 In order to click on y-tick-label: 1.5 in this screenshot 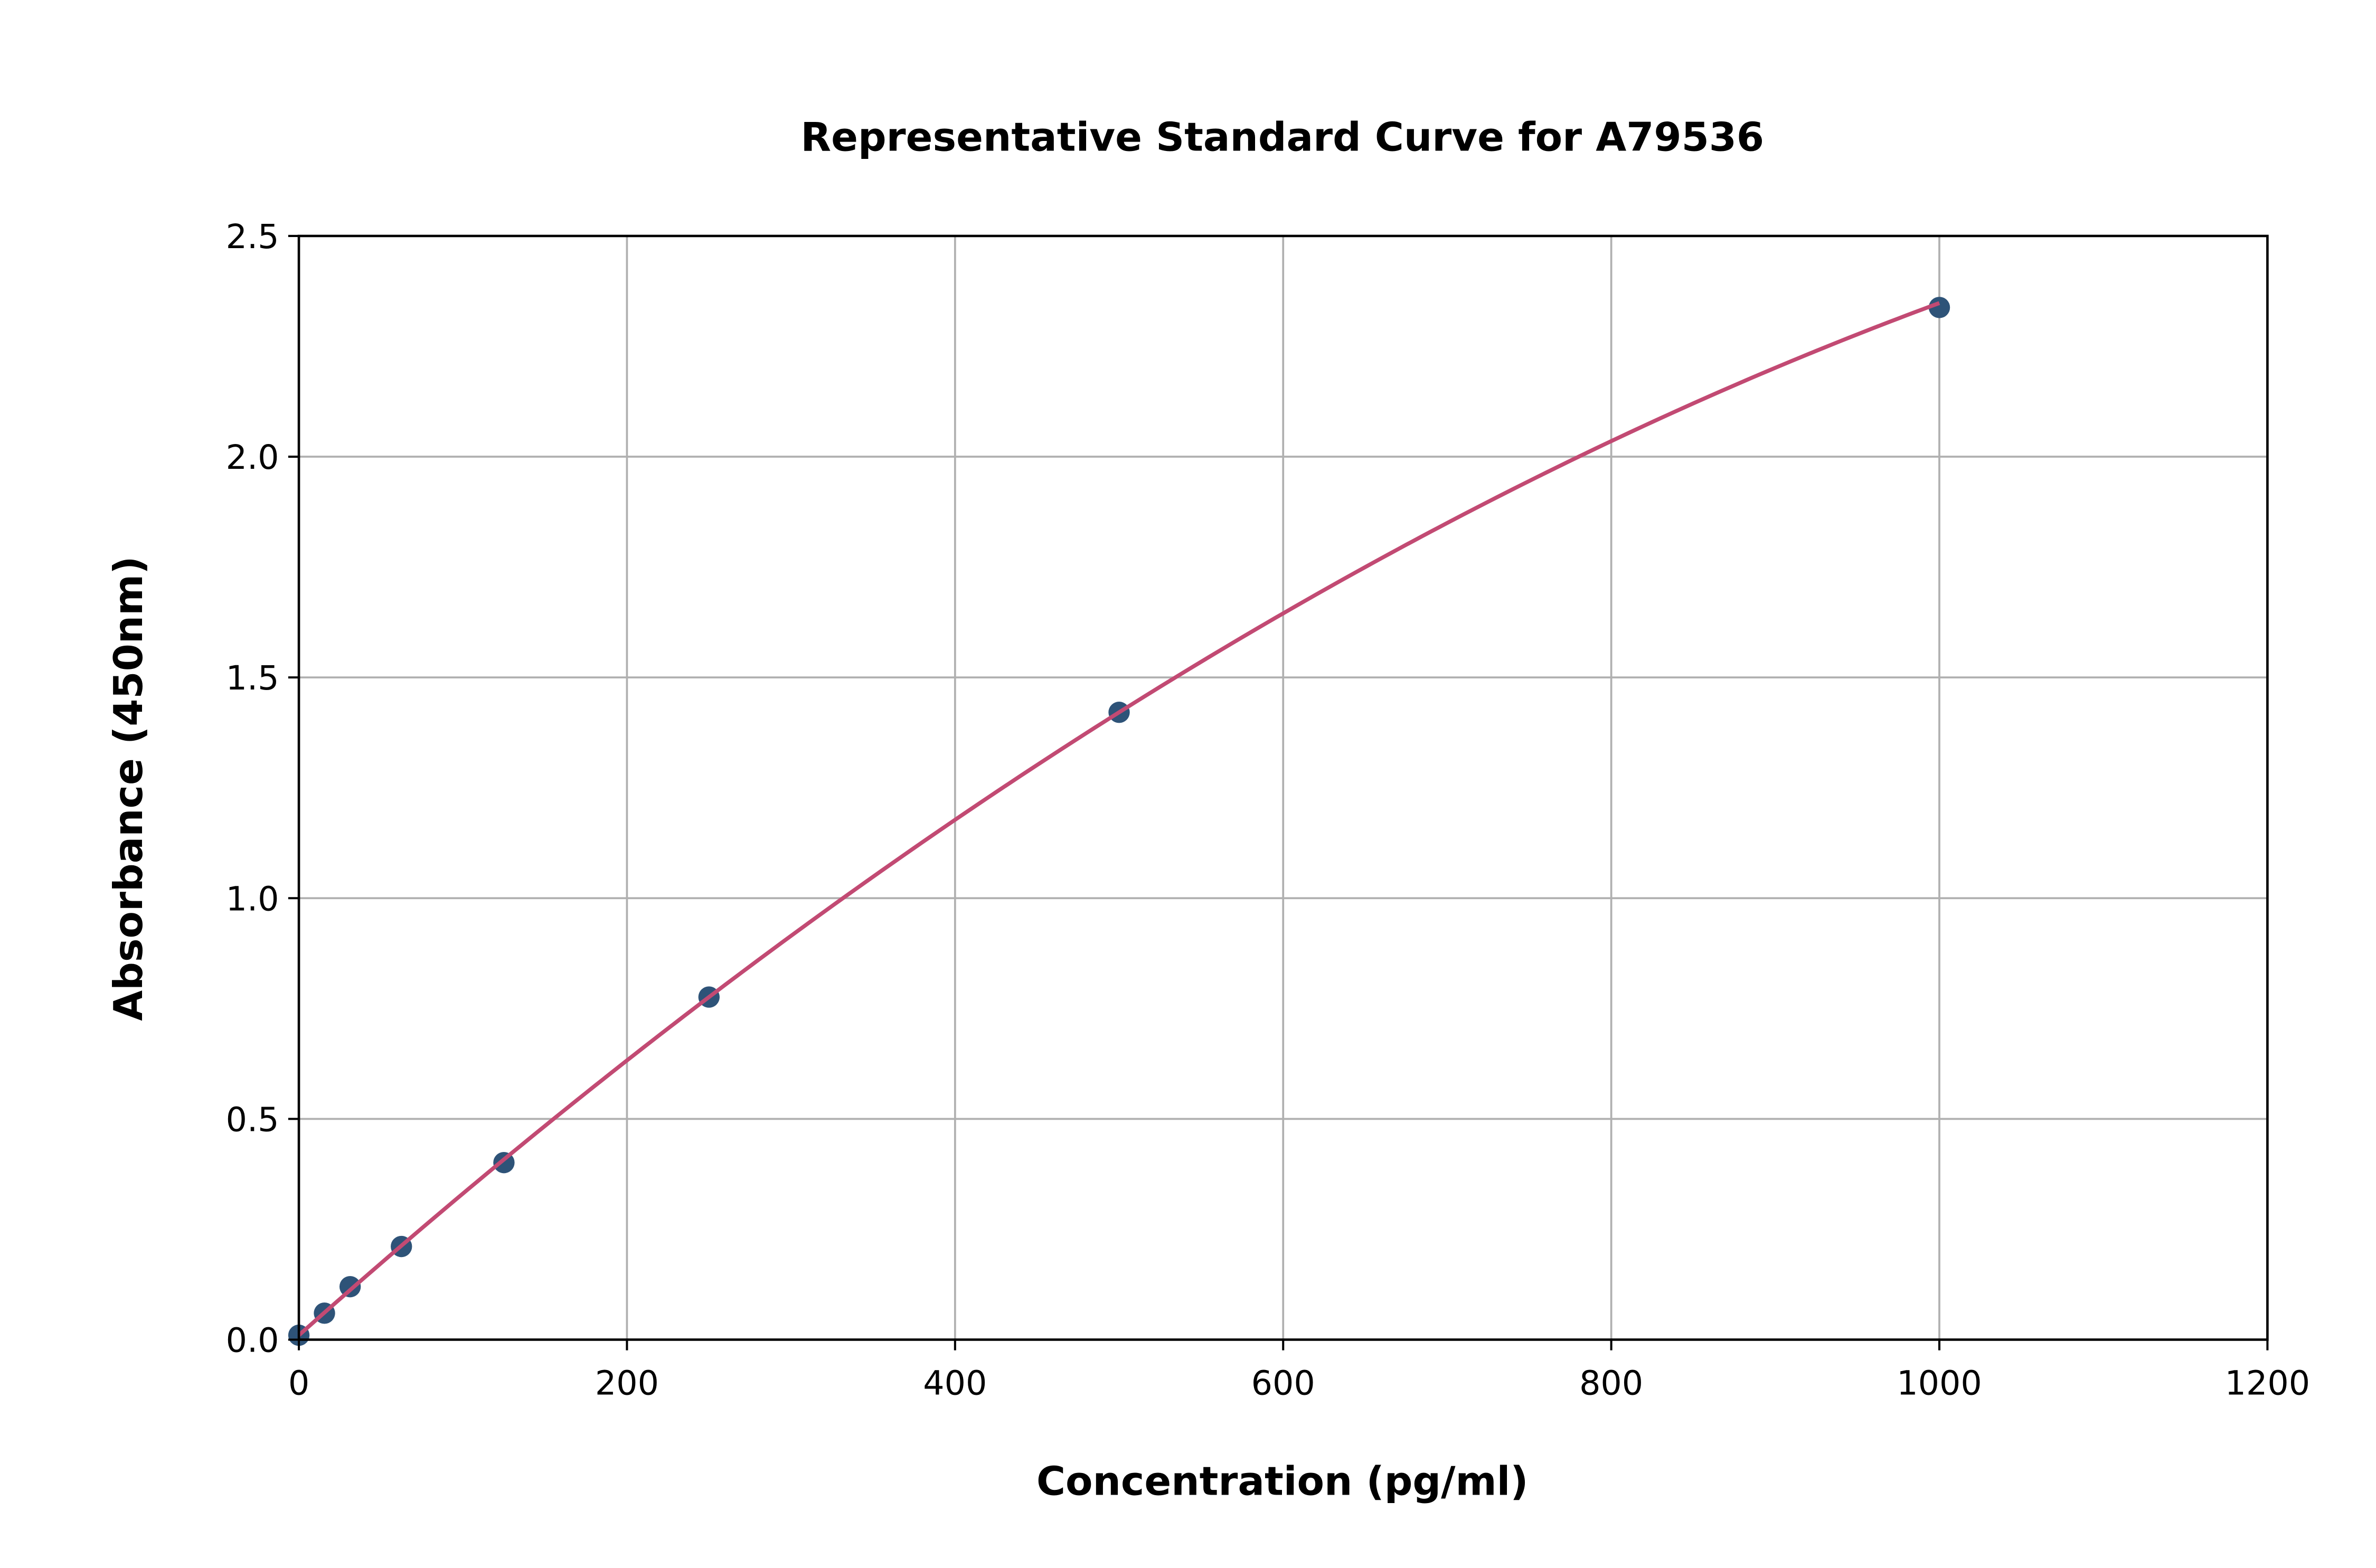, I will do `click(253, 678)`.